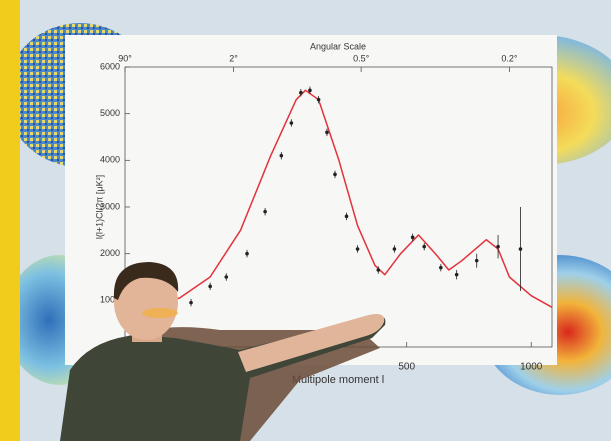  I want to click on glare, so click(160, 313).